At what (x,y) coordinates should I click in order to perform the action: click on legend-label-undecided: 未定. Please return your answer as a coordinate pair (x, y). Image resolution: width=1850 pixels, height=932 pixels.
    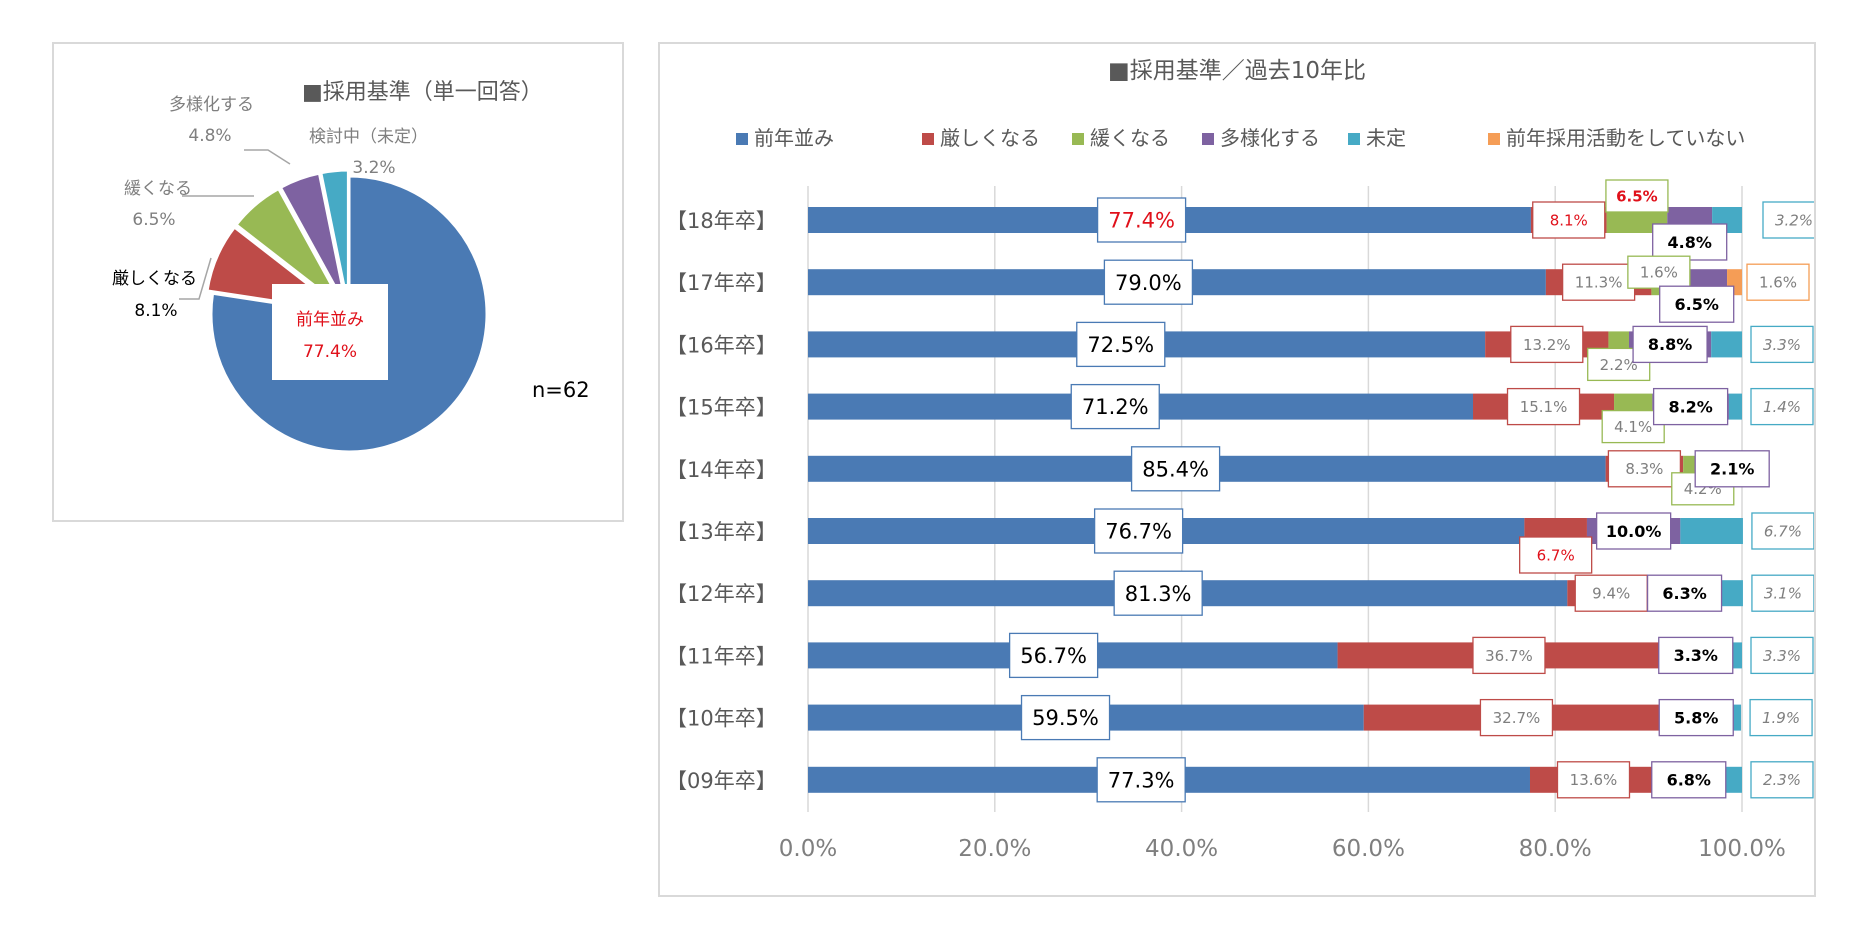
    Looking at the image, I should click on (1386, 138).